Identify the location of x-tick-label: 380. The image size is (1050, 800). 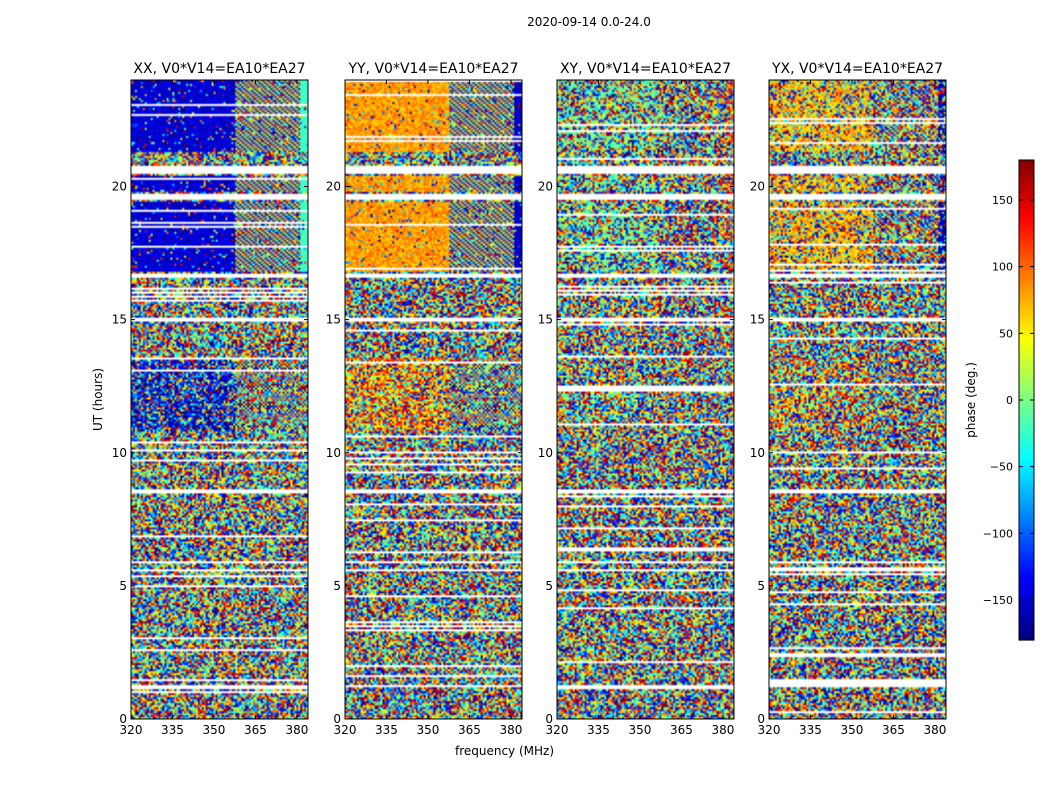
(722, 730).